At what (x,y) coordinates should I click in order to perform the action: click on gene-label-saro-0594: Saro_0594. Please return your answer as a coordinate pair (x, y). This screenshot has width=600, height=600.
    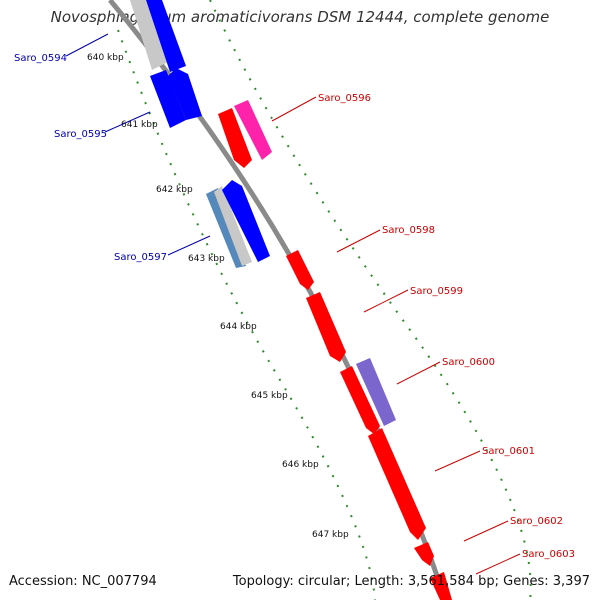
    Looking at the image, I should click on (40, 58).